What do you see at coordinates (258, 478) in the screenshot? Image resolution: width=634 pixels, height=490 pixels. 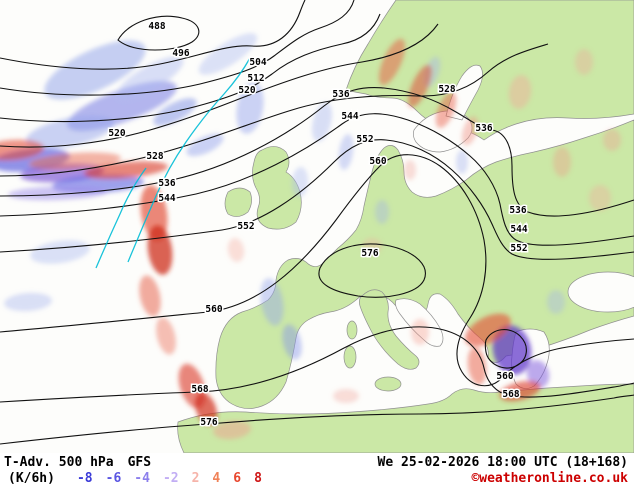 I see `scale-value-8: 8` at bounding box center [258, 478].